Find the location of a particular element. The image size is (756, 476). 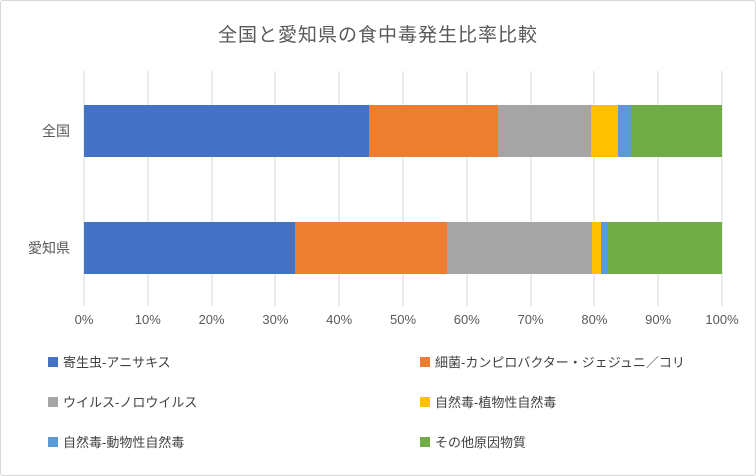

x-tick-label: 10% is located at coordinates (147, 319).